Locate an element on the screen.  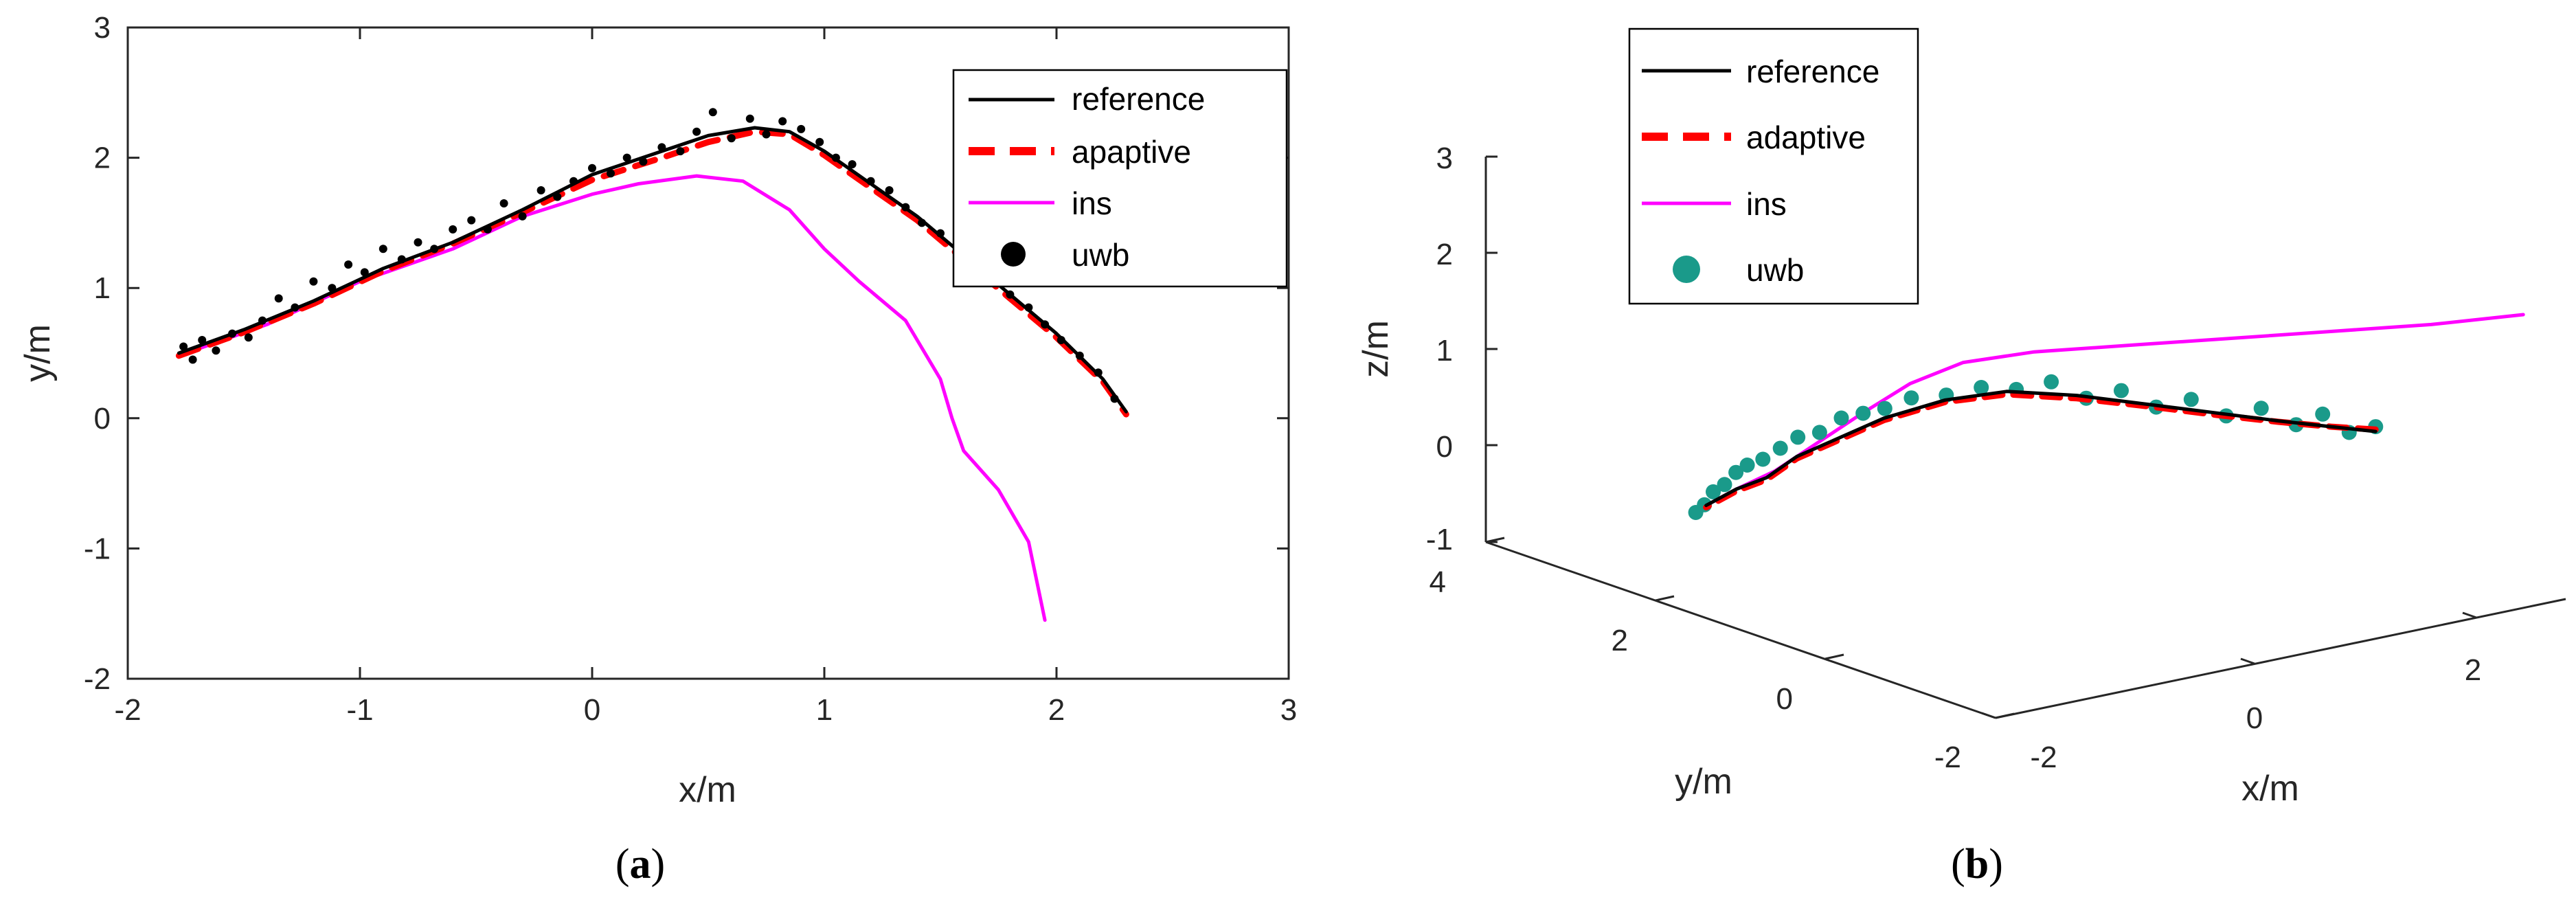
x-tick-label: -2 is located at coordinates (2043, 757).